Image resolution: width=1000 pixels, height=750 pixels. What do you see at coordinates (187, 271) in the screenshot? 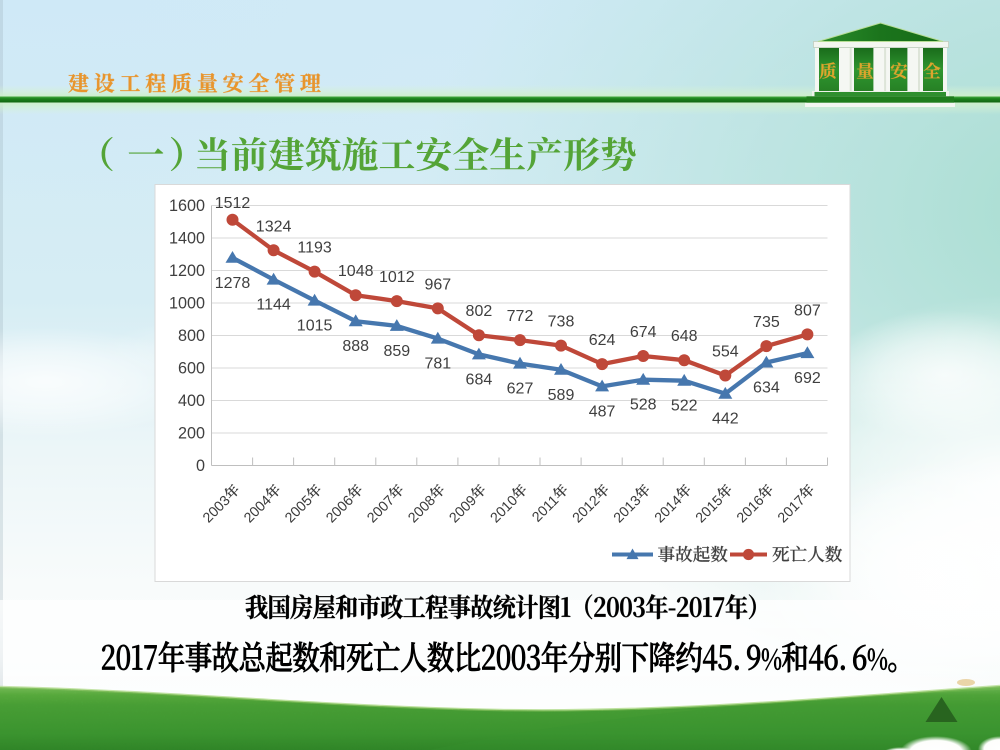
I see `svg-text: 1200` at bounding box center [187, 271].